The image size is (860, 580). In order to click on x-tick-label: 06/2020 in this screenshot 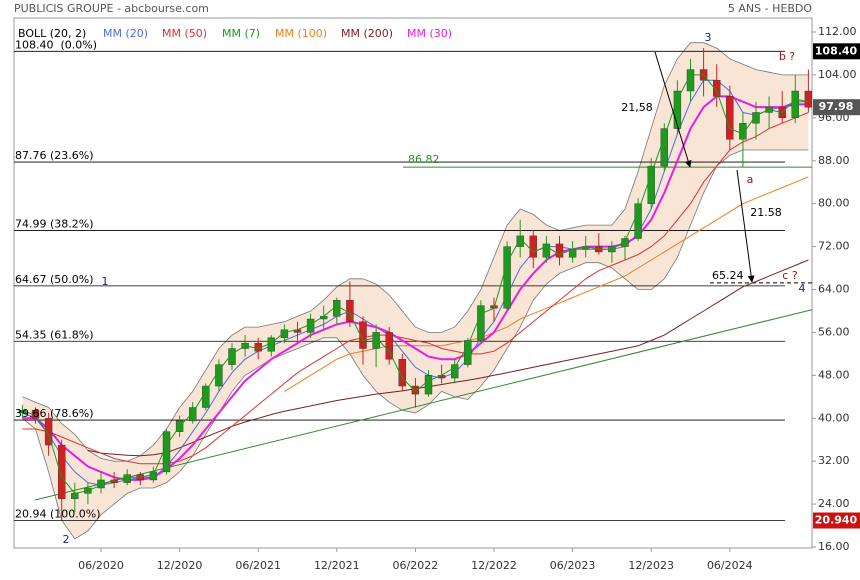, I will do `click(101, 565)`.